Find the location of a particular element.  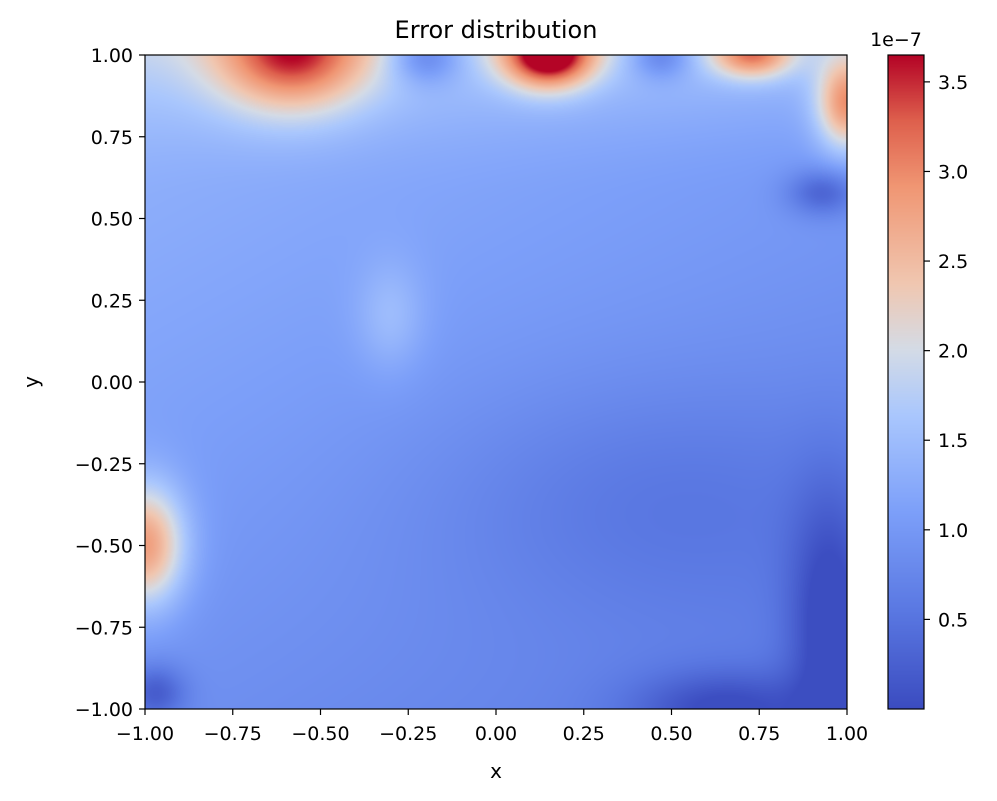

chart-title: Error distribution is located at coordinates (496, 30).